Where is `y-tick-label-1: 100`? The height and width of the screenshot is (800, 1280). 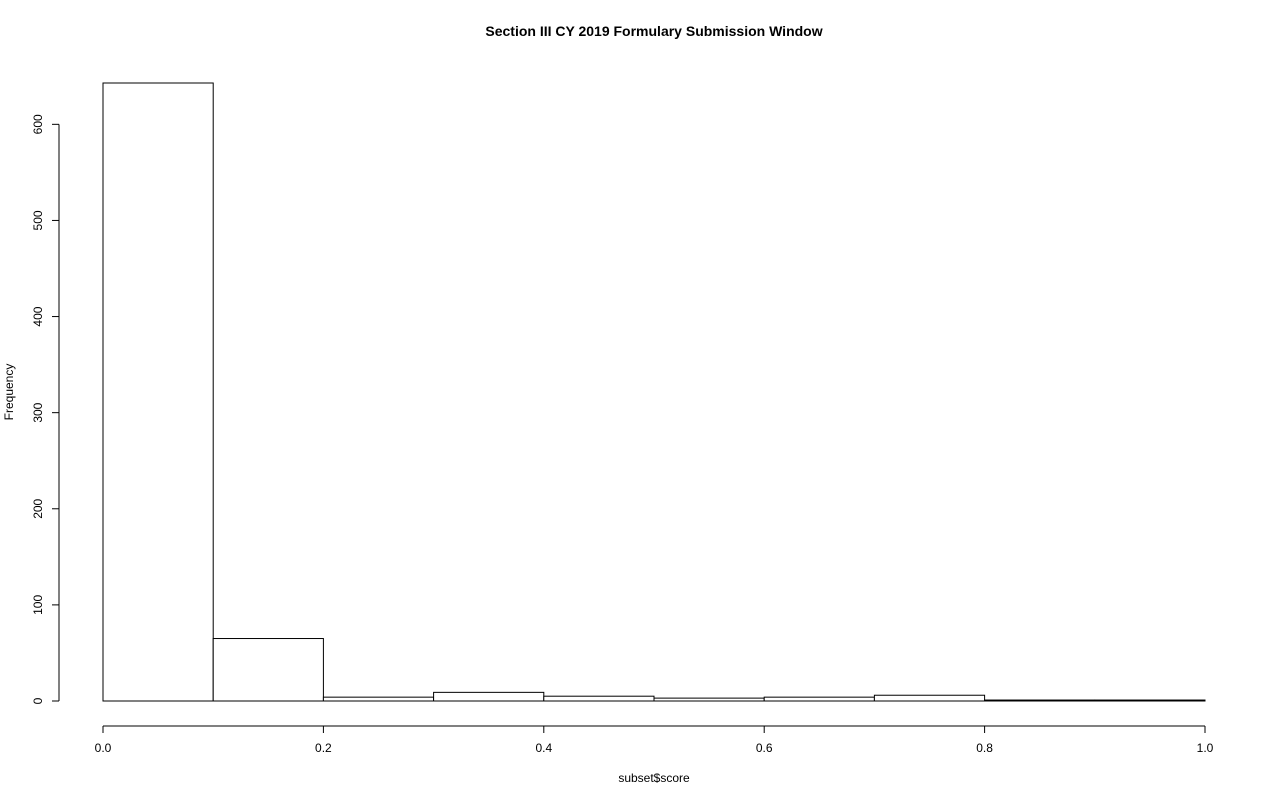 y-tick-label-1: 100 is located at coordinates (38, 605).